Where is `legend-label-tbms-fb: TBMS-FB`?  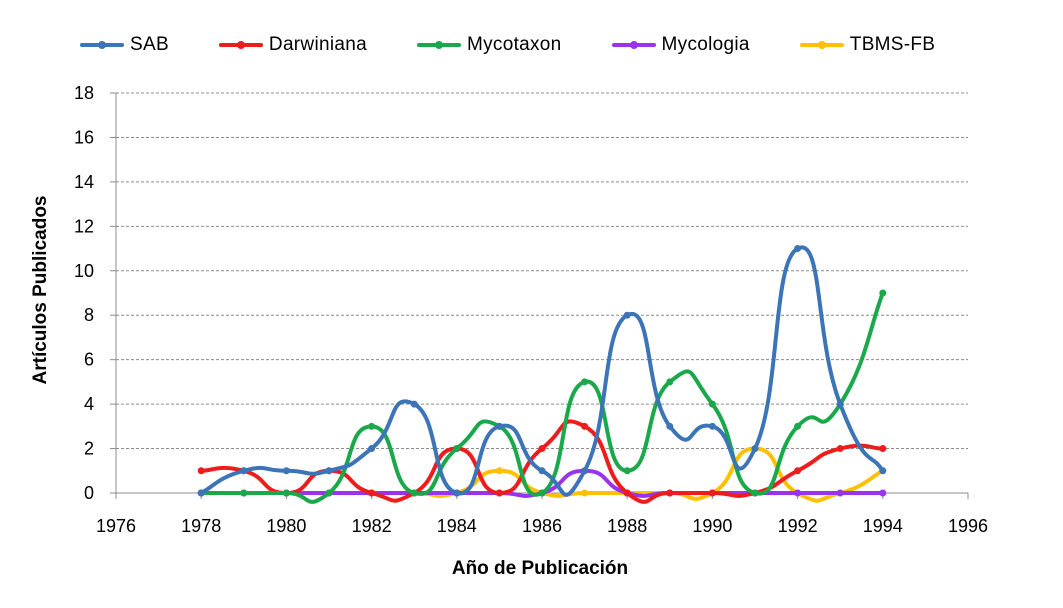 legend-label-tbms-fb: TBMS-FB is located at coordinates (892, 44).